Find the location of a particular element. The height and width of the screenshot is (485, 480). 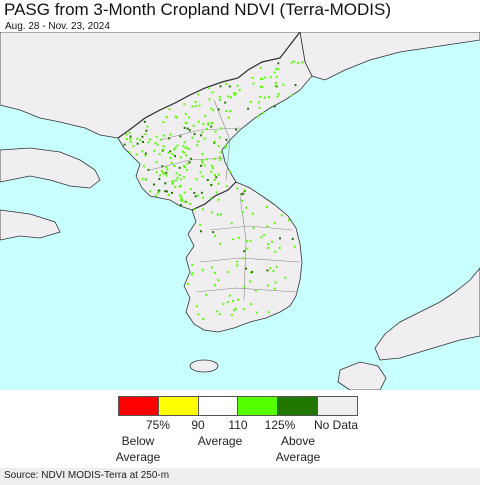

legend-swatch-much-above is located at coordinates (298, 406).